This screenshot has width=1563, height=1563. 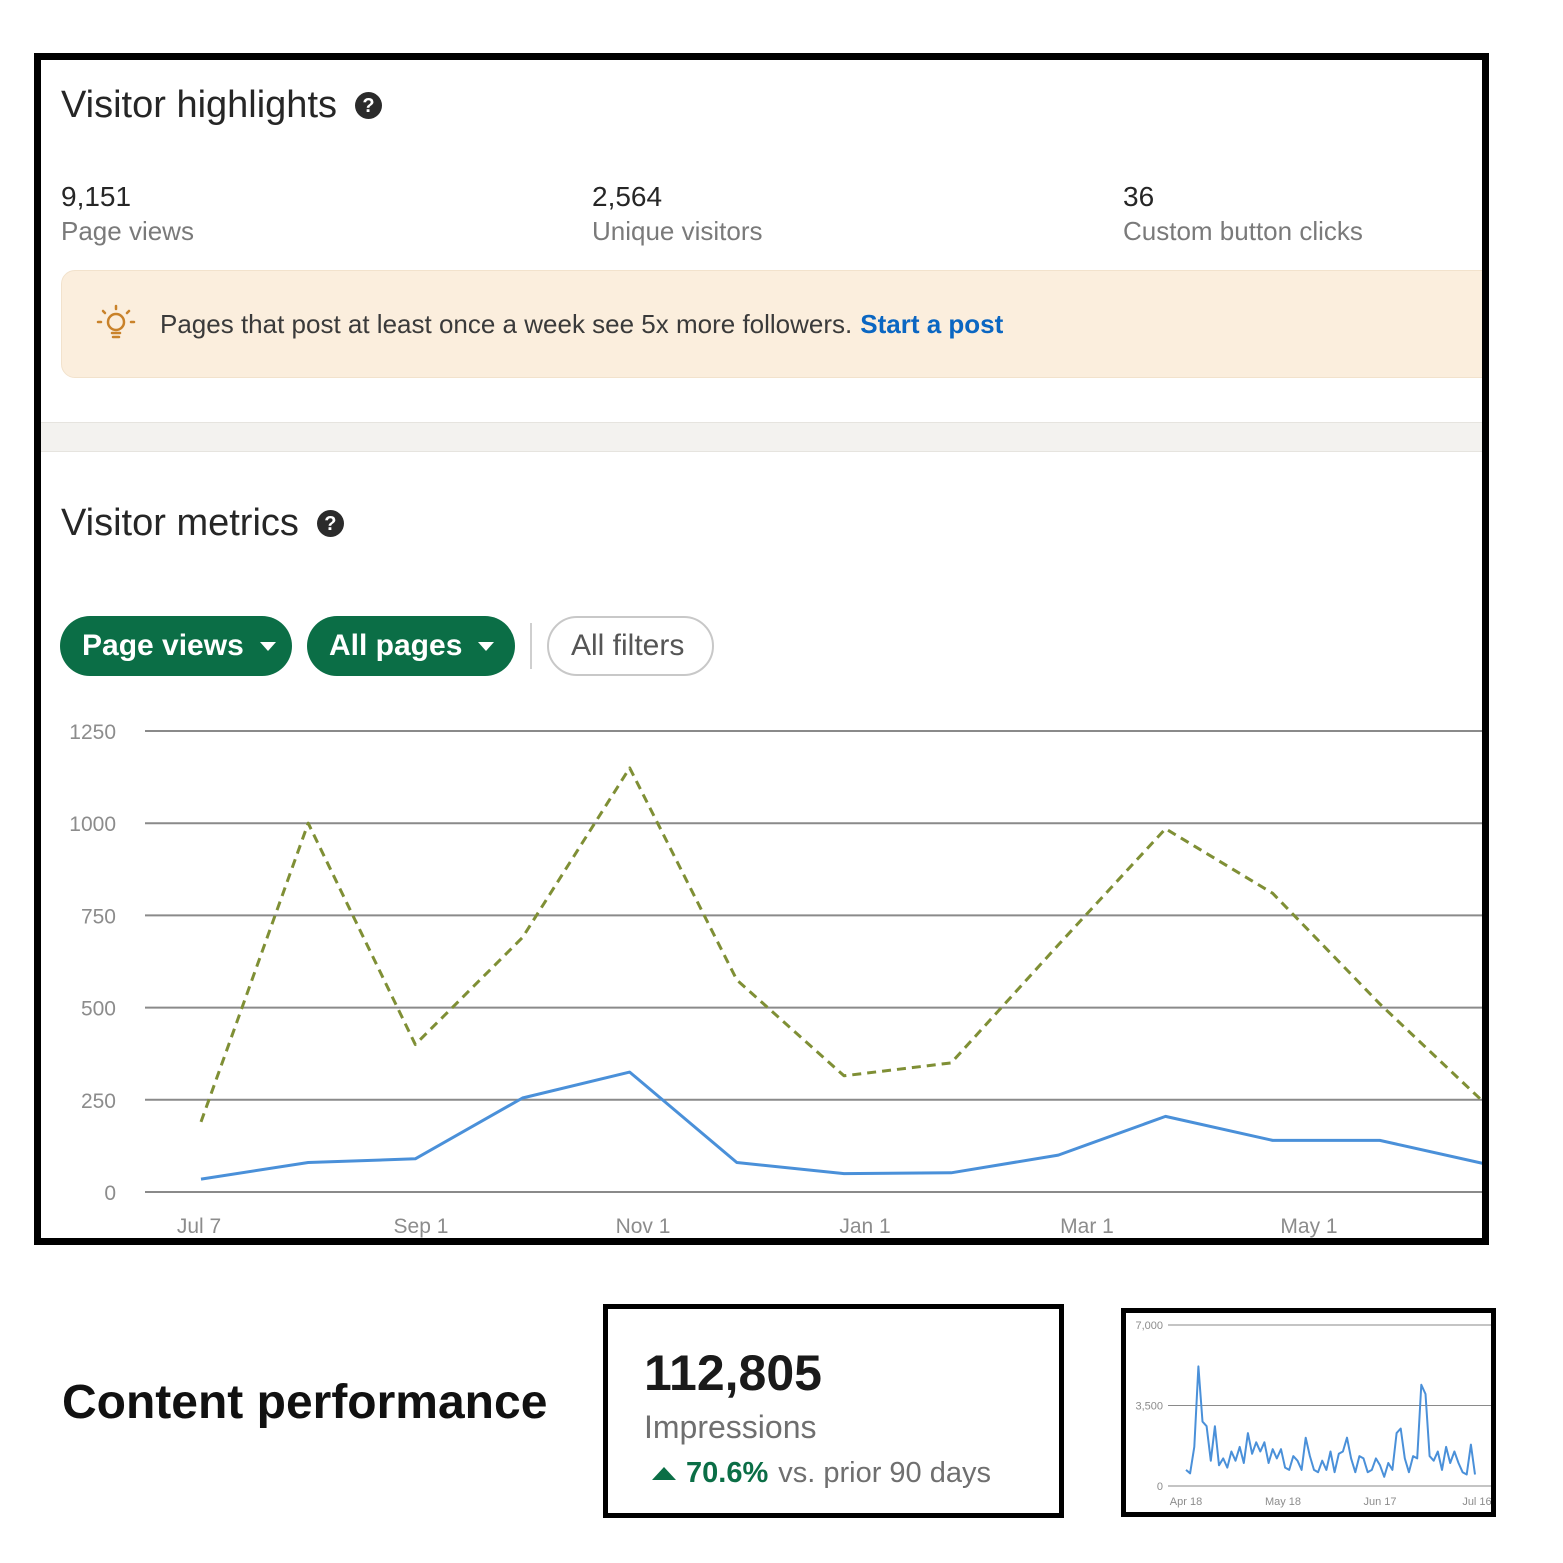 What do you see at coordinates (664, 1473) in the screenshot?
I see `triangle-up-icon` at bounding box center [664, 1473].